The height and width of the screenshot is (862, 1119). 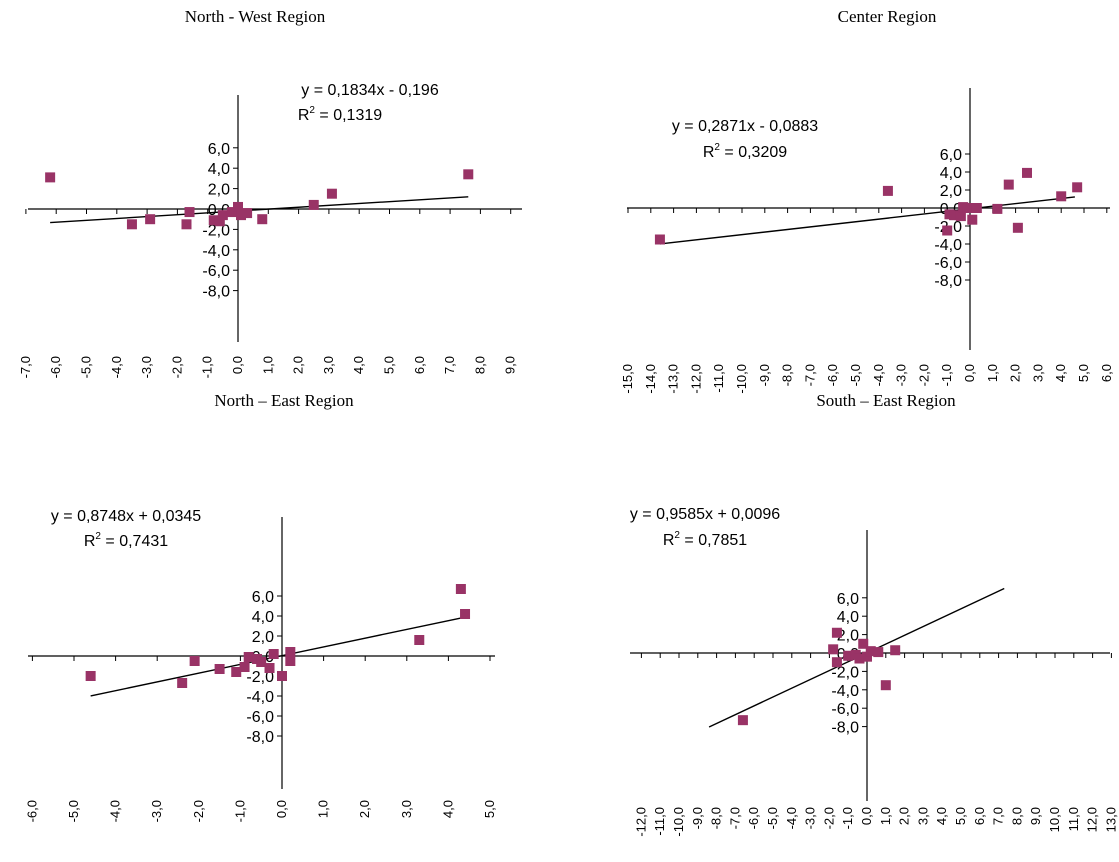 What do you see at coordinates (358, 365) in the screenshot?
I see `x-tick-label: 4,0` at bounding box center [358, 365].